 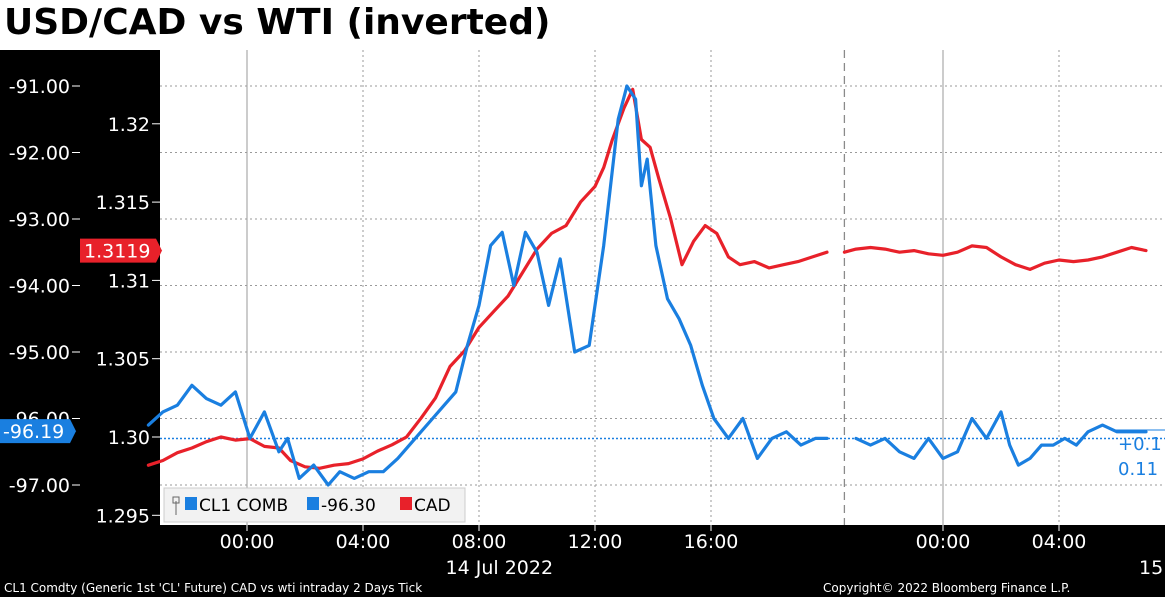 I want to click on legend: CL1 COMB -96.30 CAD, so click(x=314, y=505).